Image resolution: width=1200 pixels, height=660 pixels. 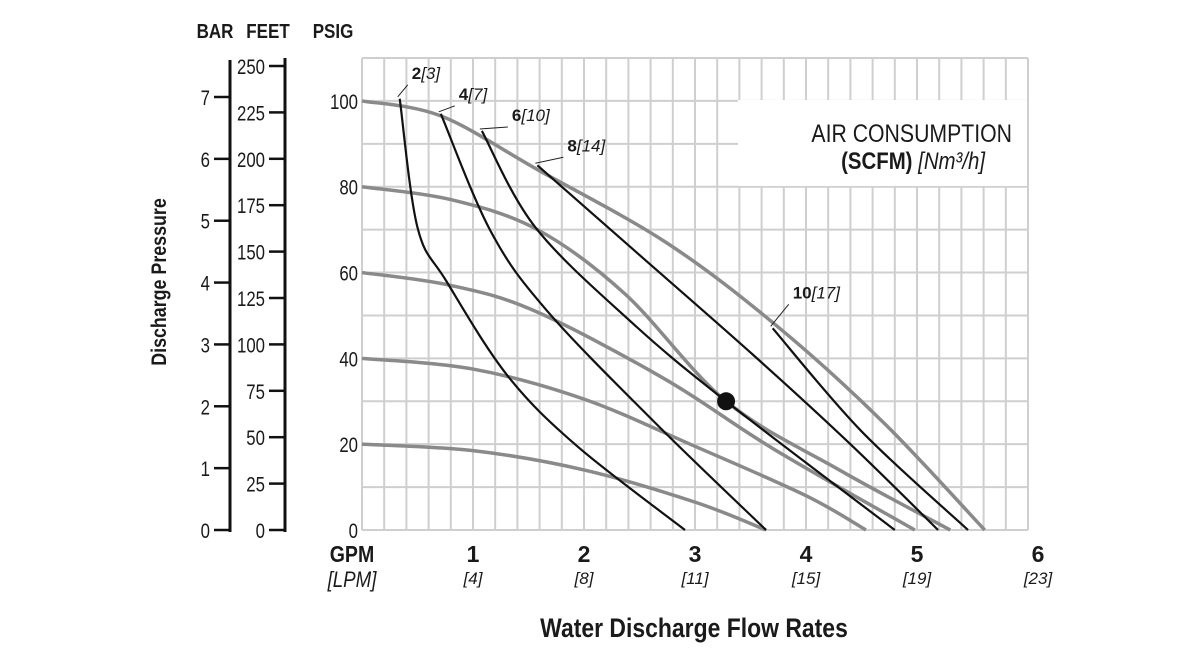 What do you see at coordinates (584, 554) in the screenshot?
I see `x-tick-label: 2` at bounding box center [584, 554].